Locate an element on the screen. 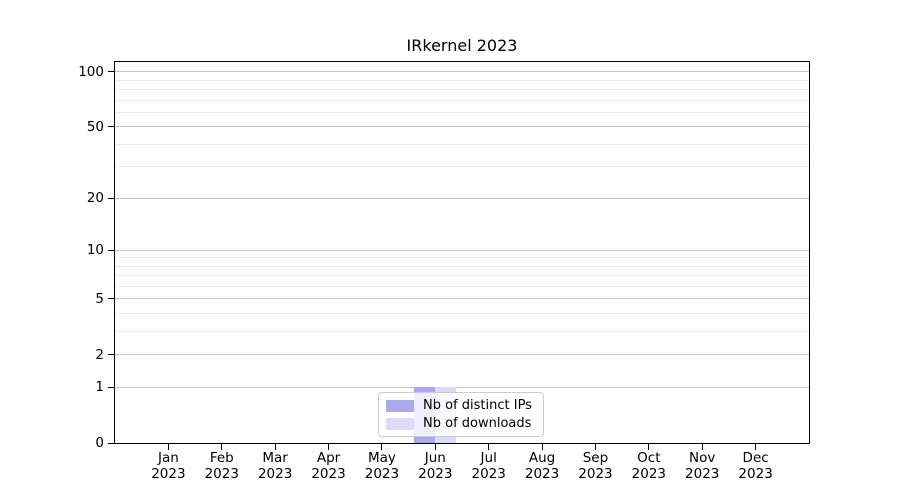  legend-label: Nb of distinct IPs is located at coordinates (477, 405).